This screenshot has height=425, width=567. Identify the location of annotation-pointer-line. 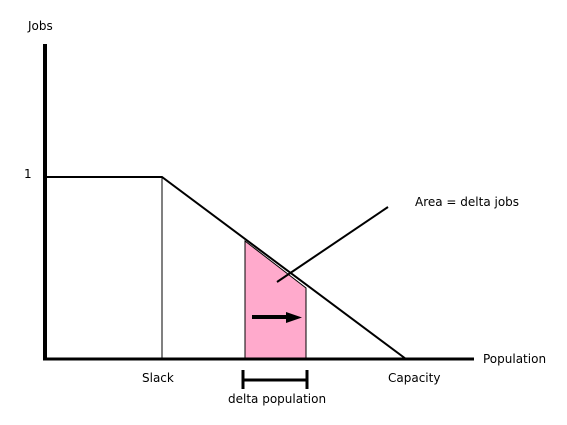
(332, 244).